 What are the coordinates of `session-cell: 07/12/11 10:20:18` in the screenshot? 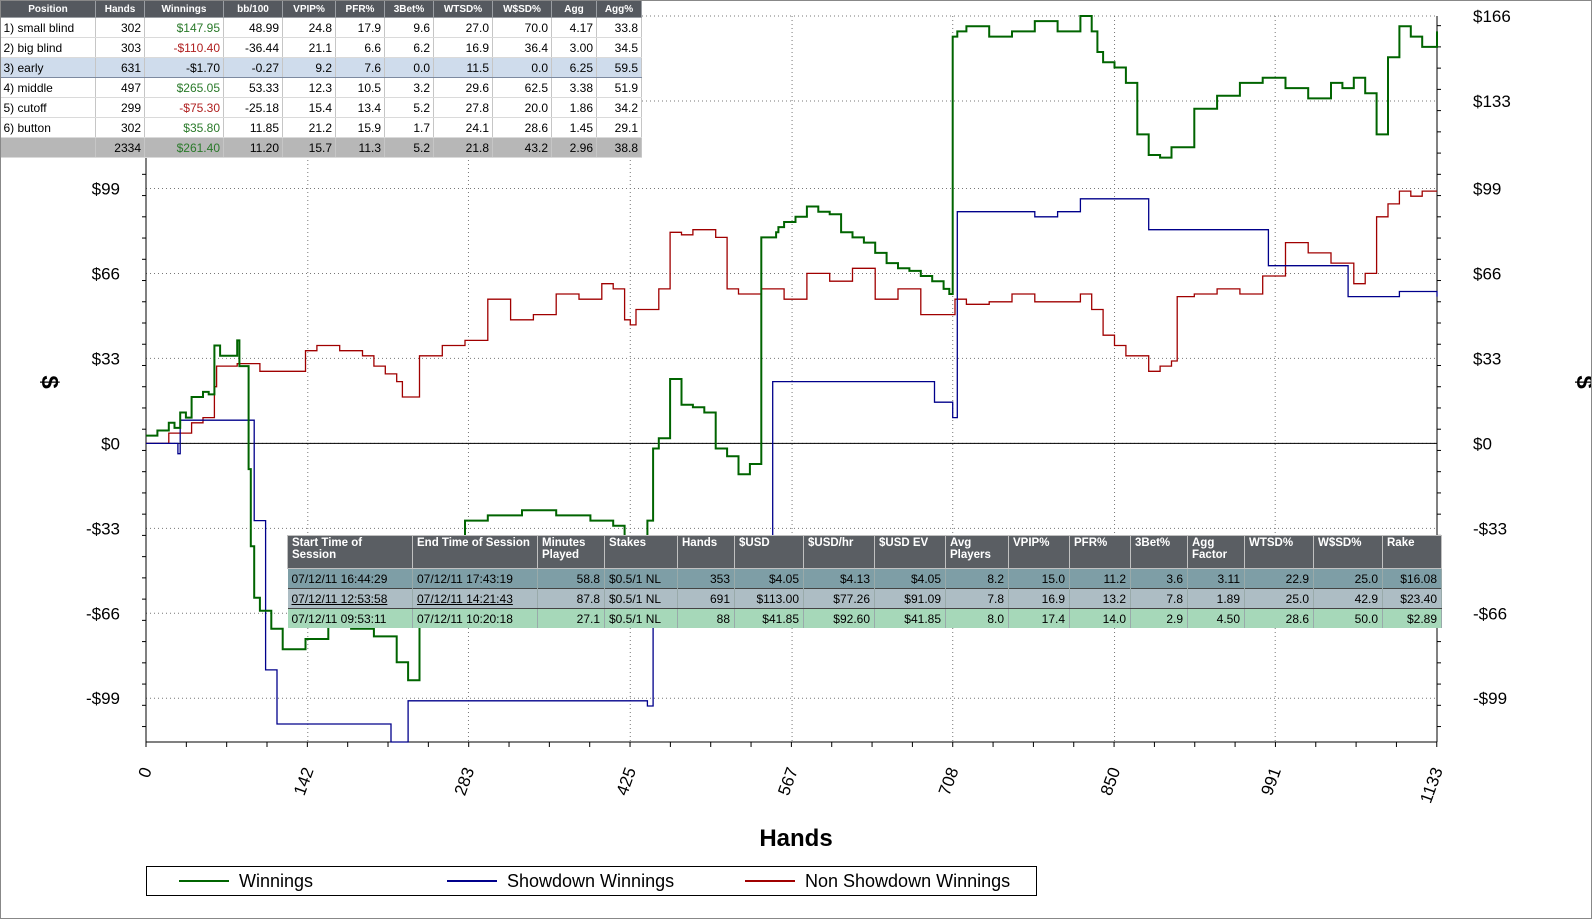 It's located at (475, 618).